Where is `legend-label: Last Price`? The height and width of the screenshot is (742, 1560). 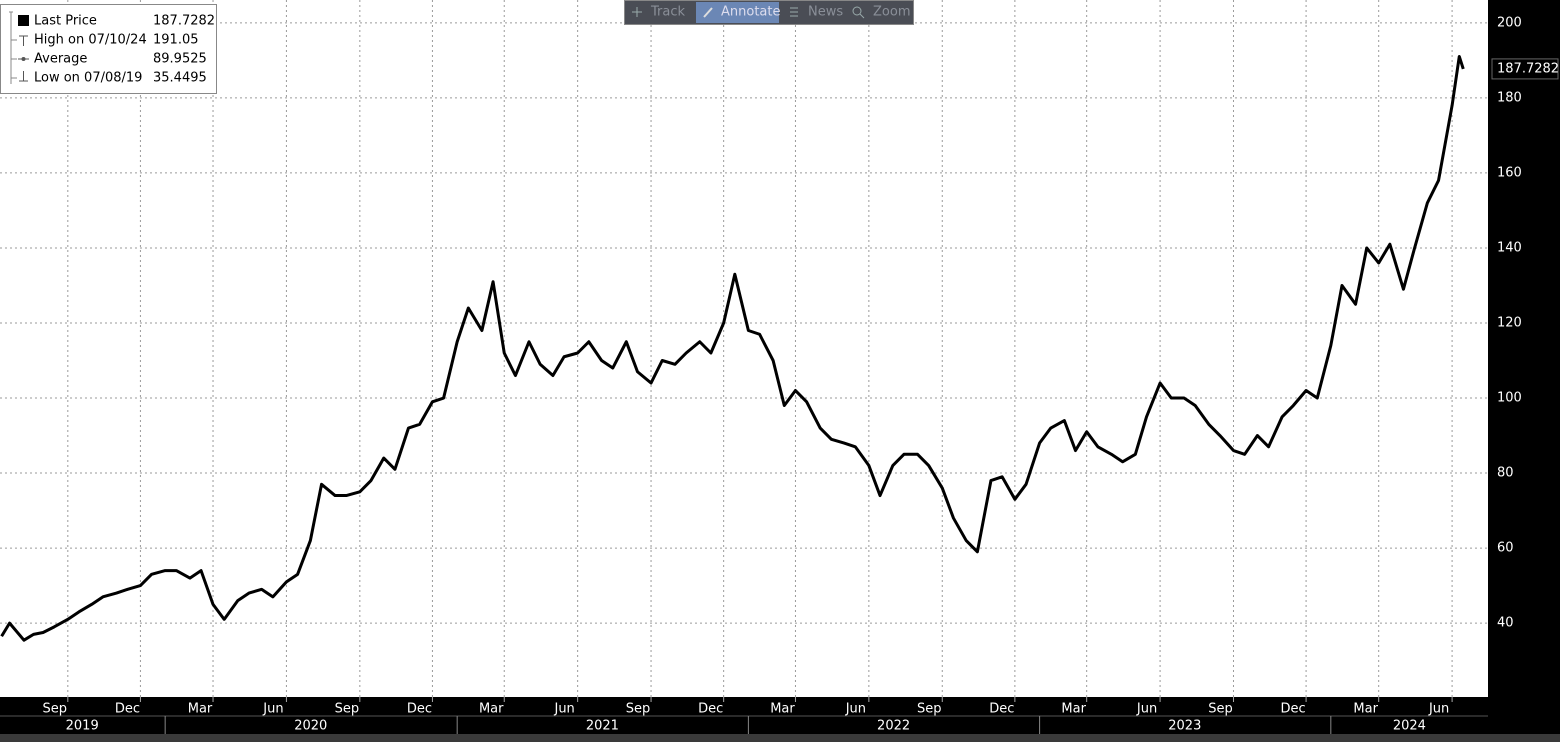
legend-label: Last Price is located at coordinates (65, 21).